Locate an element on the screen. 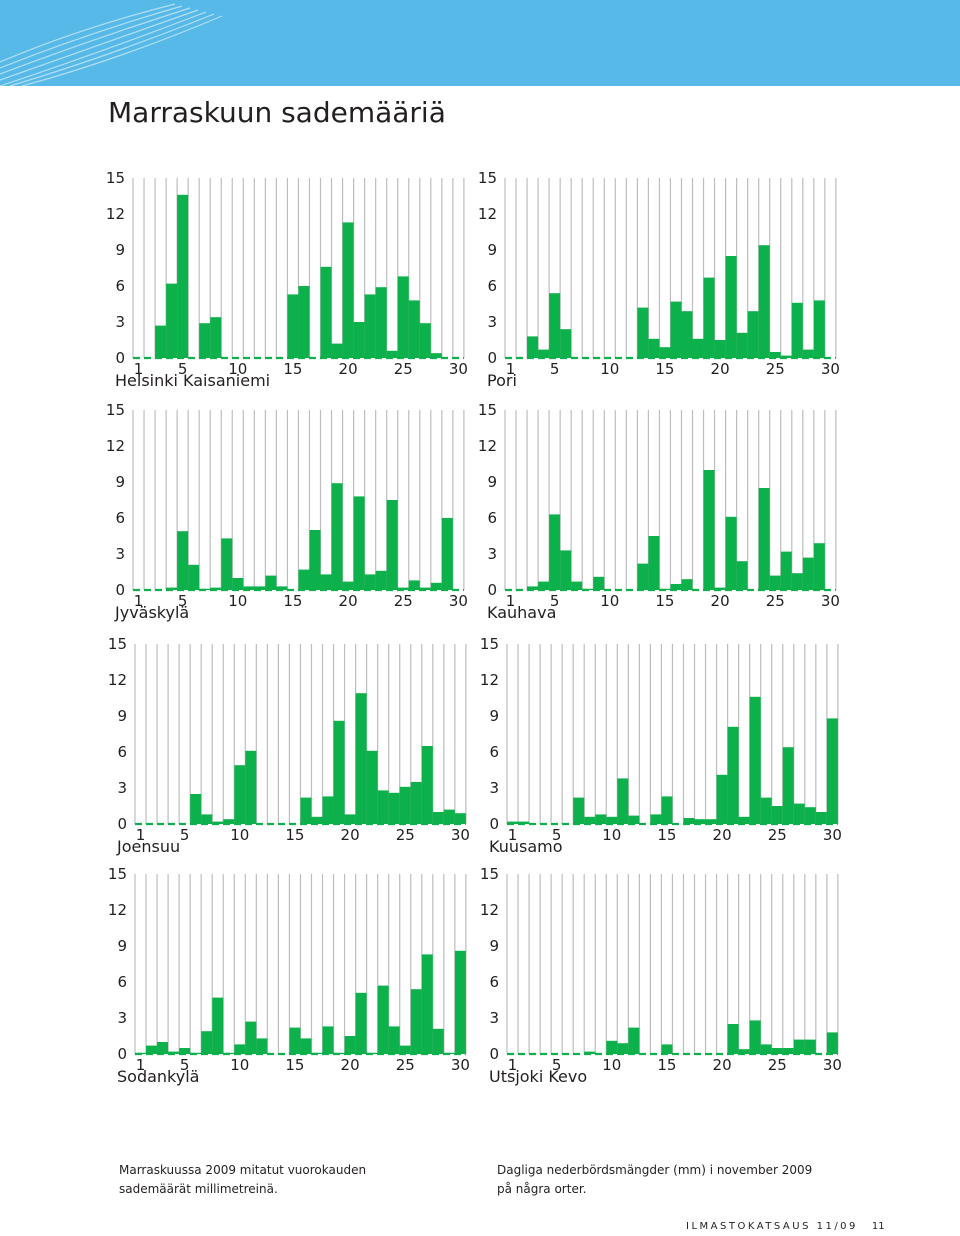 Image resolution: width=960 pixels, height=1236 pixels. y-tick-label: 12 is located at coordinates (117, 910).